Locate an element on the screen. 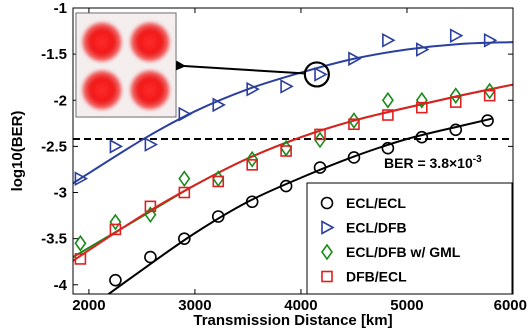 The width and height of the screenshot is (529, 331). y-tick-label: -1 is located at coordinates (60, 8).